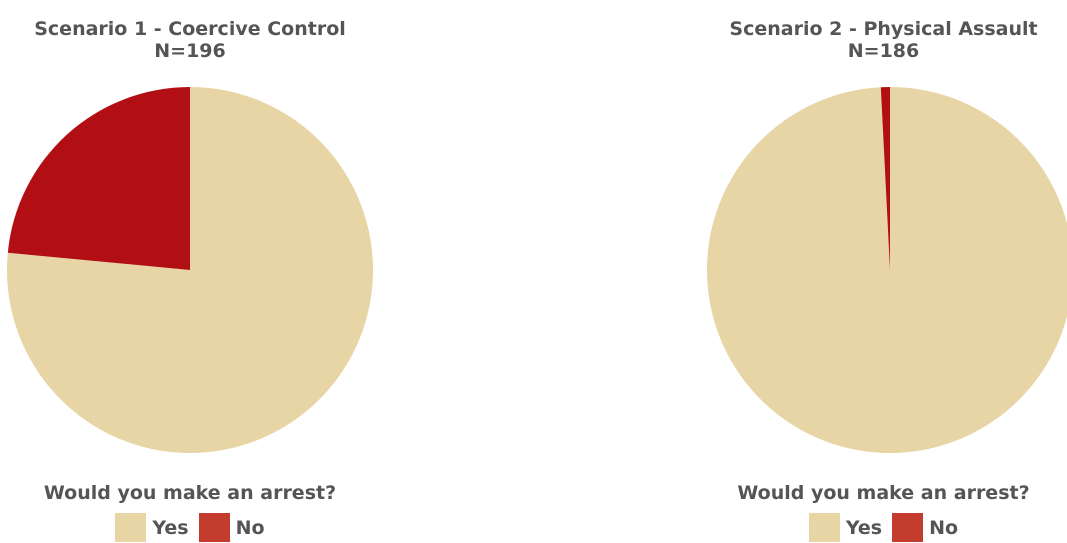  What do you see at coordinates (883, 51) in the screenshot?
I see `chart-subtitle: N=186` at bounding box center [883, 51].